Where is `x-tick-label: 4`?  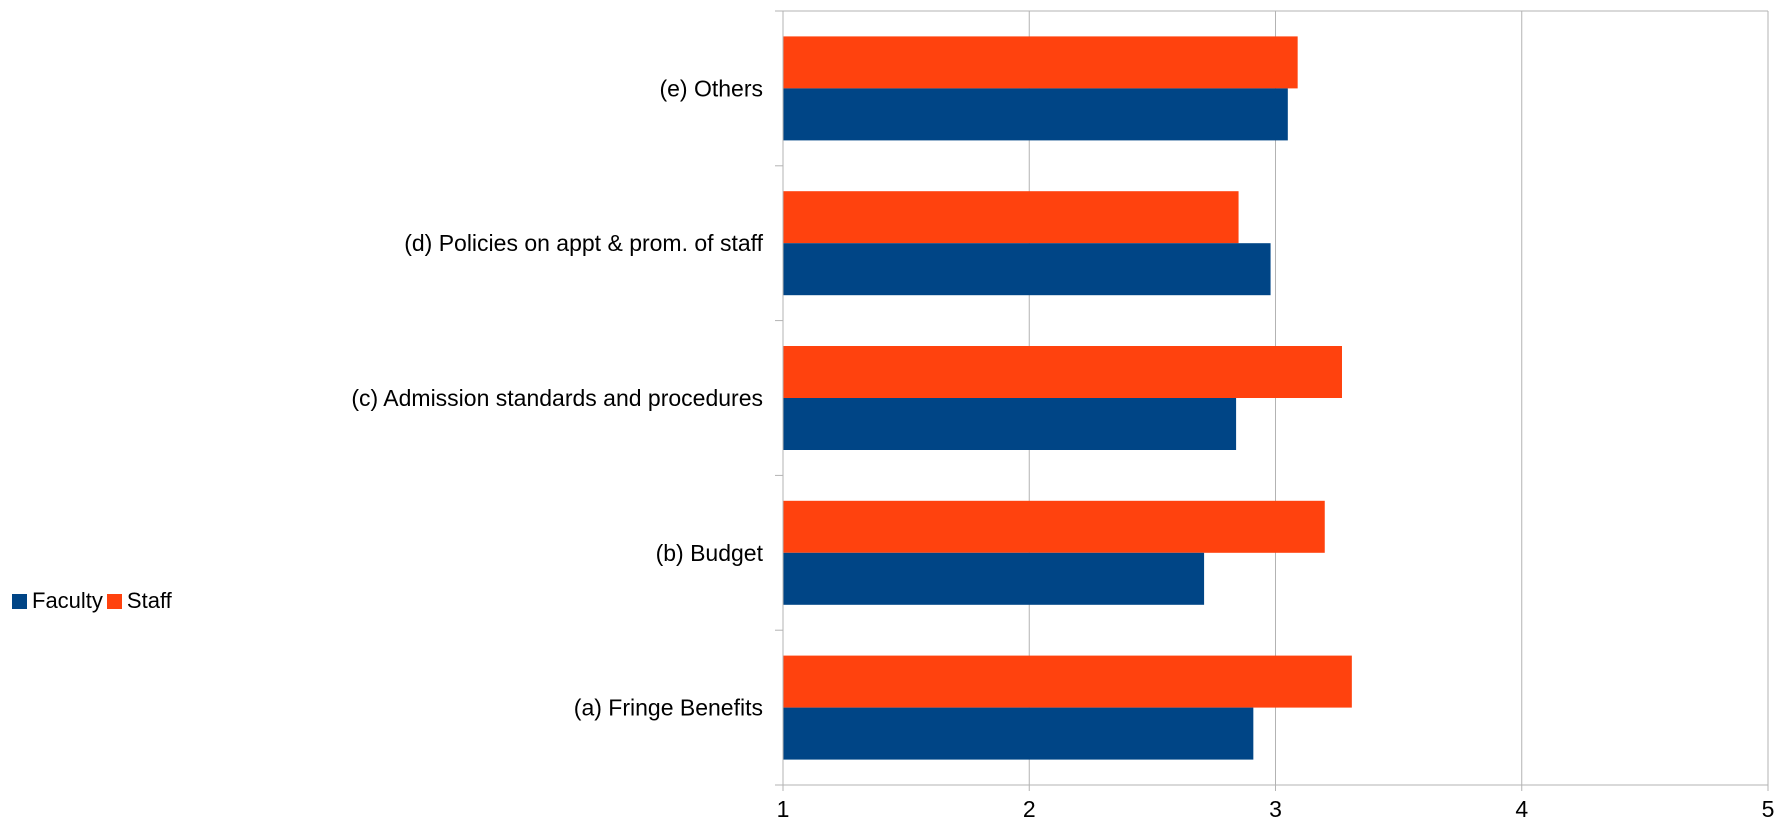 x-tick-label: 4 is located at coordinates (1521, 809).